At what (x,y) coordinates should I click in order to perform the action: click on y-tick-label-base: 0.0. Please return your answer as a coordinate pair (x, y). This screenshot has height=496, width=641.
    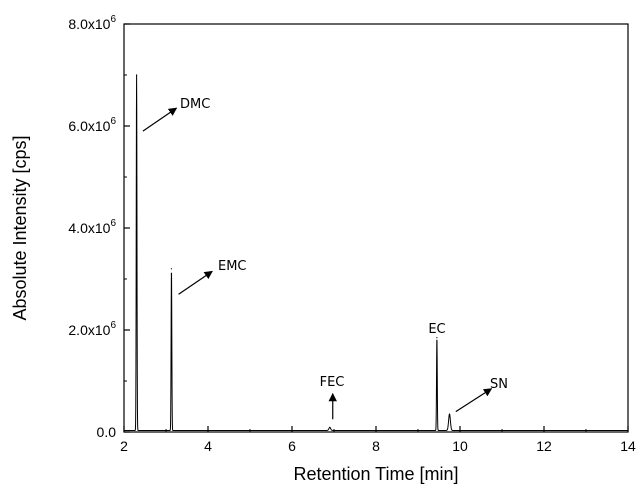
    Looking at the image, I should click on (107, 432).